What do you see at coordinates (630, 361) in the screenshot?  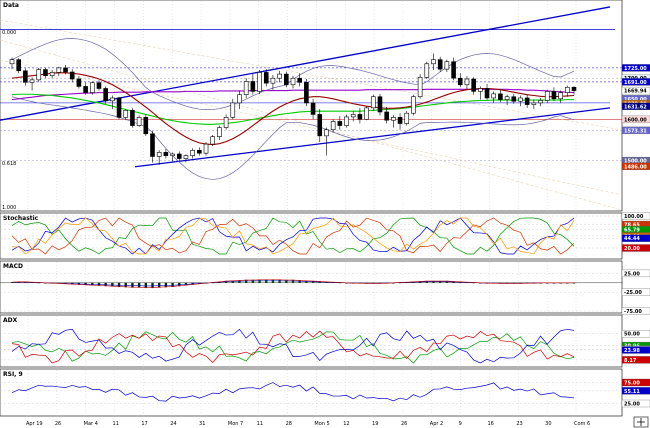 I see `osc-tag-label: 8.17` at bounding box center [630, 361].